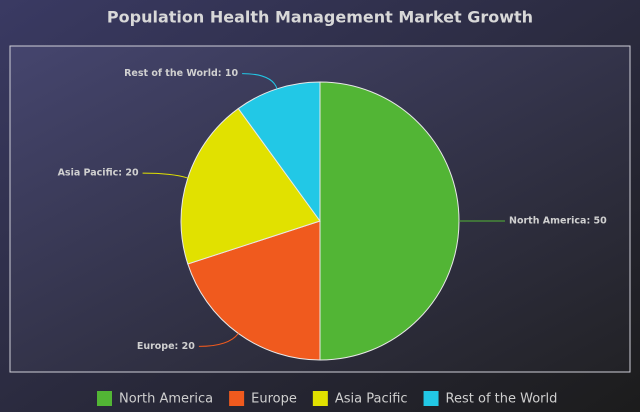  Describe the element at coordinates (371, 399) in the screenshot. I see `legend-label: Asia Pacific` at that location.